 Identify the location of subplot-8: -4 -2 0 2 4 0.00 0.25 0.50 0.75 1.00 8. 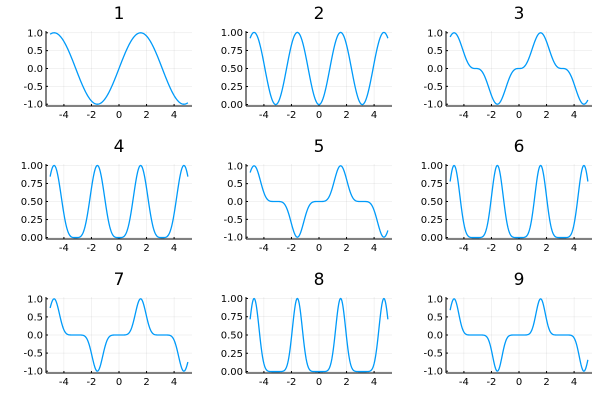
(306, 329).